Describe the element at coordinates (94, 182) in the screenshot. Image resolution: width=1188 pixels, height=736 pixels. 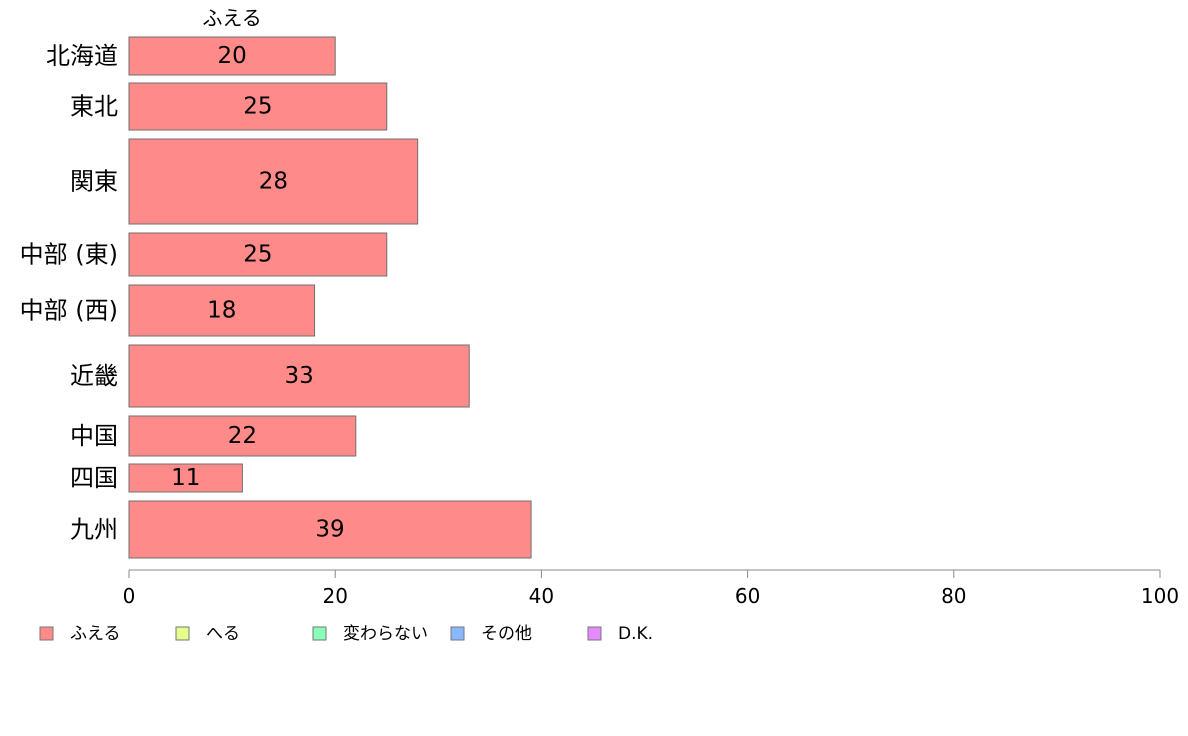
I see `category-label: 関東` at that location.